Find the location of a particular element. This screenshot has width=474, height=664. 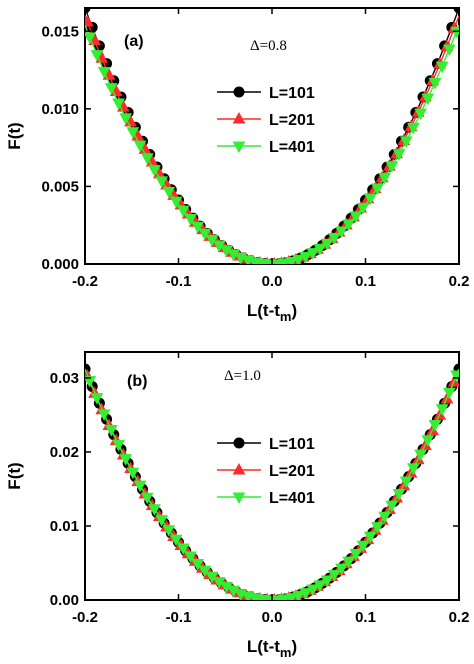

y-tick-label: 0.00 is located at coordinates (64, 600).